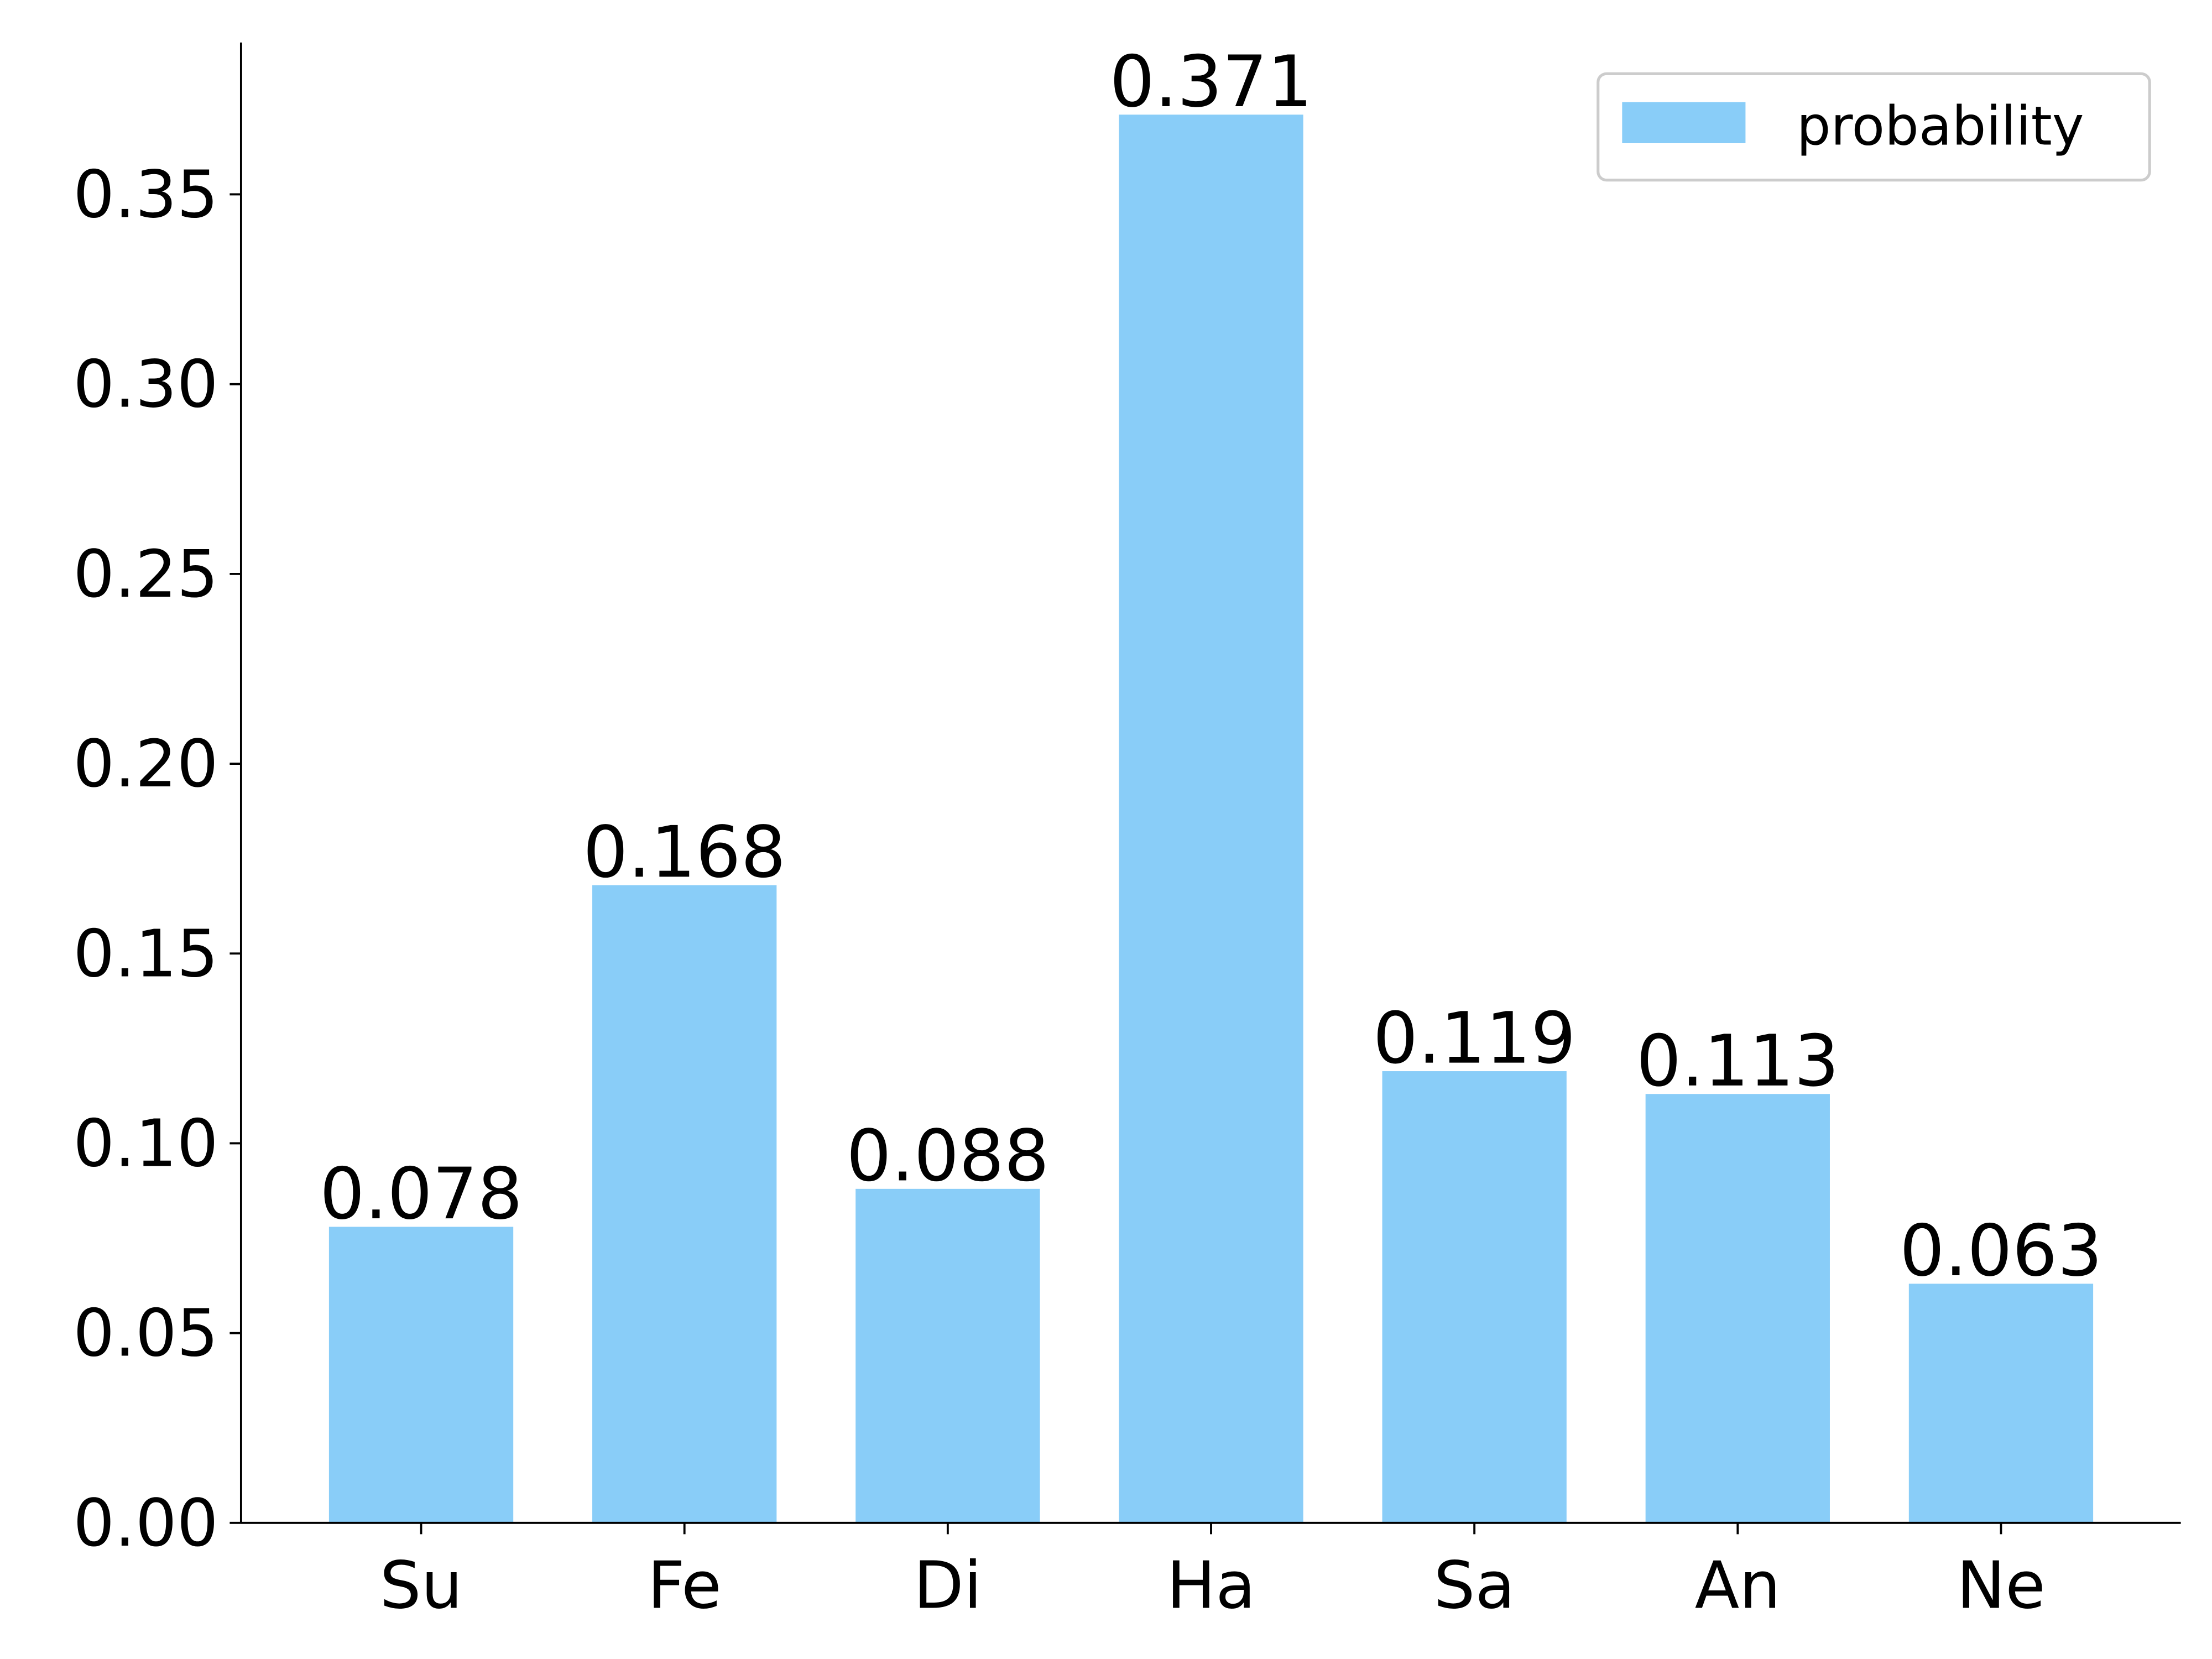 This screenshot has height=1659, width=2212. What do you see at coordinates (2002, 1251) in the screenshot?
I see `value-label: 0.063` at bounding box center [2002, 1251].